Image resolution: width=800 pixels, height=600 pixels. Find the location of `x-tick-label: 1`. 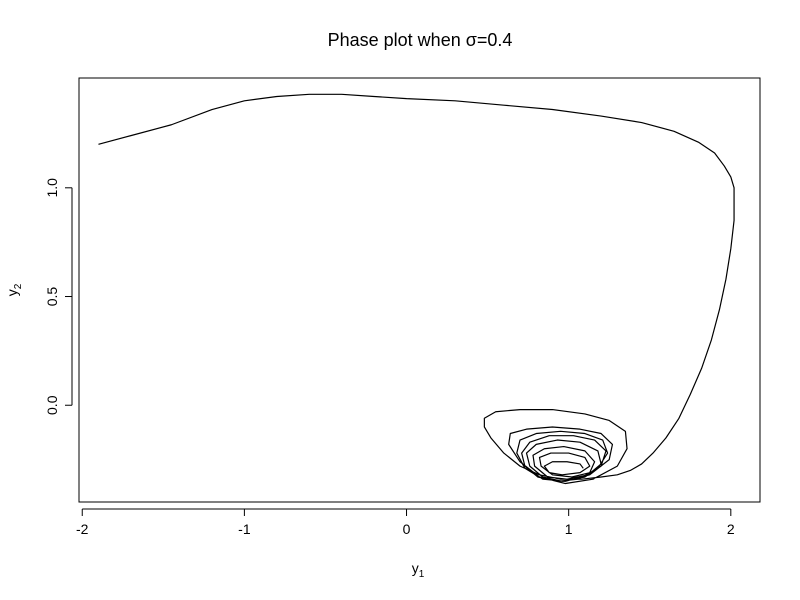

x-tick-label: 1 is located at coordinates (569, 529).